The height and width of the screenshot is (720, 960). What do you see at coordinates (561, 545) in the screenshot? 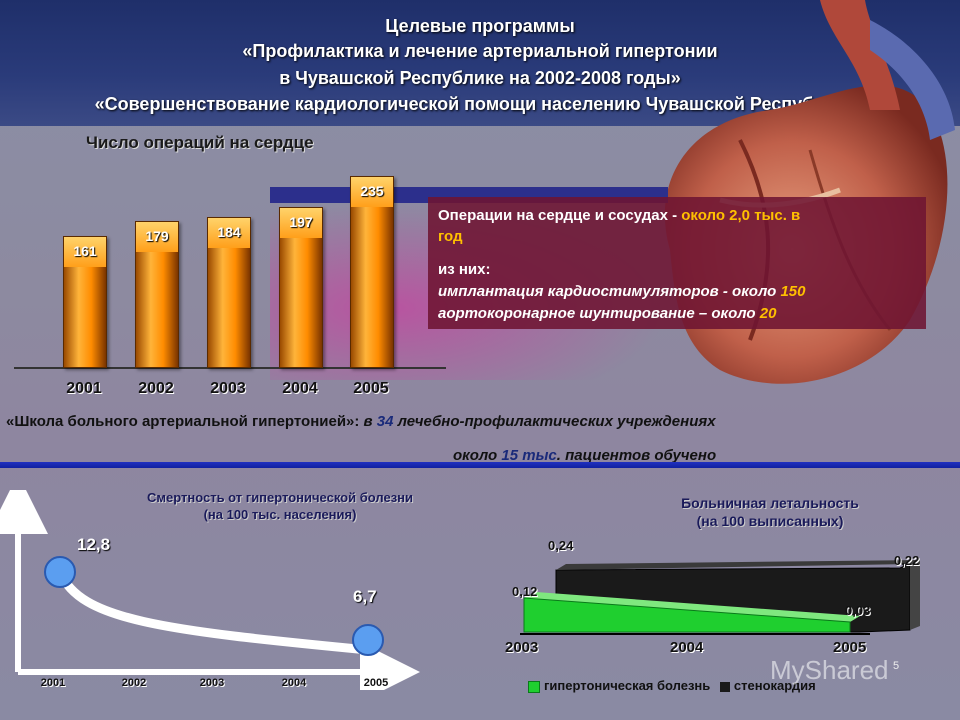
I see `lethality-stenocardia-start: 0,24` at bounding box center [561, 545].